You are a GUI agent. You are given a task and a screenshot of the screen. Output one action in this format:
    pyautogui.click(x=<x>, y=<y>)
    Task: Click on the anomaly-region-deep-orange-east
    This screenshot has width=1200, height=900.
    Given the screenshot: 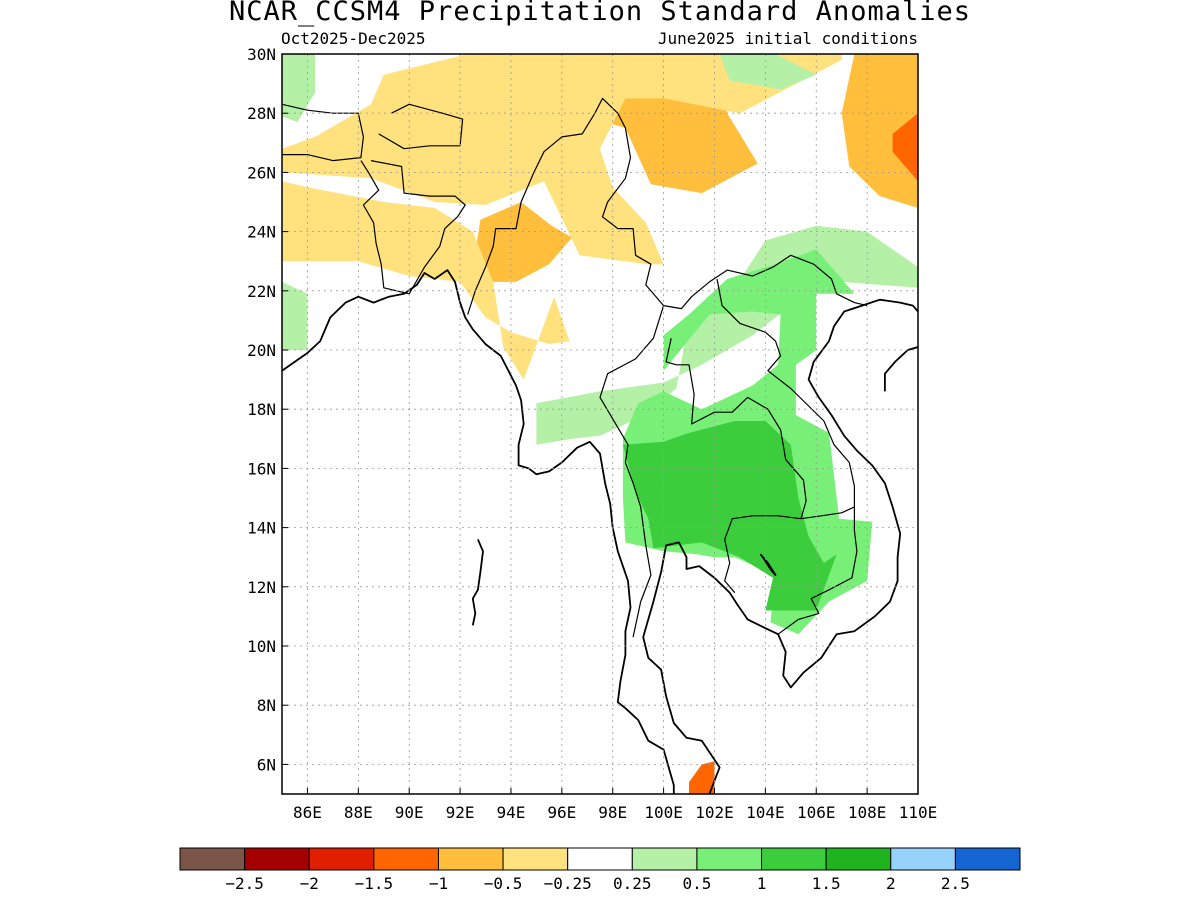 What is the action you would take?
    pyautogui.click(x=905, y=147)
    